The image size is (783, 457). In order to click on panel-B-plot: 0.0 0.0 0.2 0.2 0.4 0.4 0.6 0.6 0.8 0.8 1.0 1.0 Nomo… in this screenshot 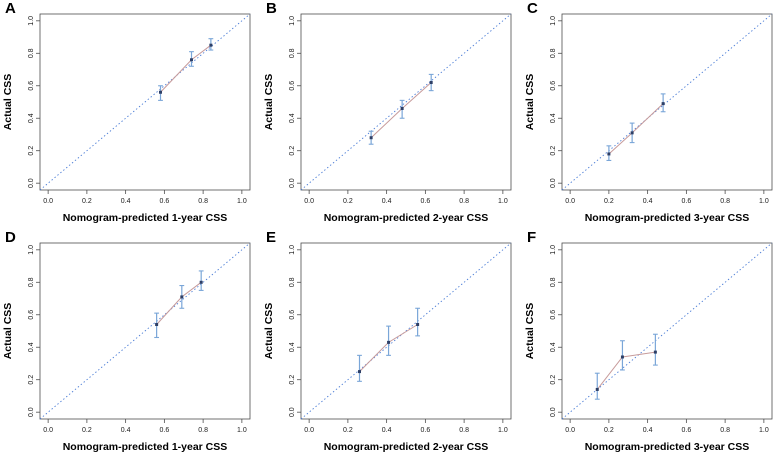, I will do `click(387, 118)`.